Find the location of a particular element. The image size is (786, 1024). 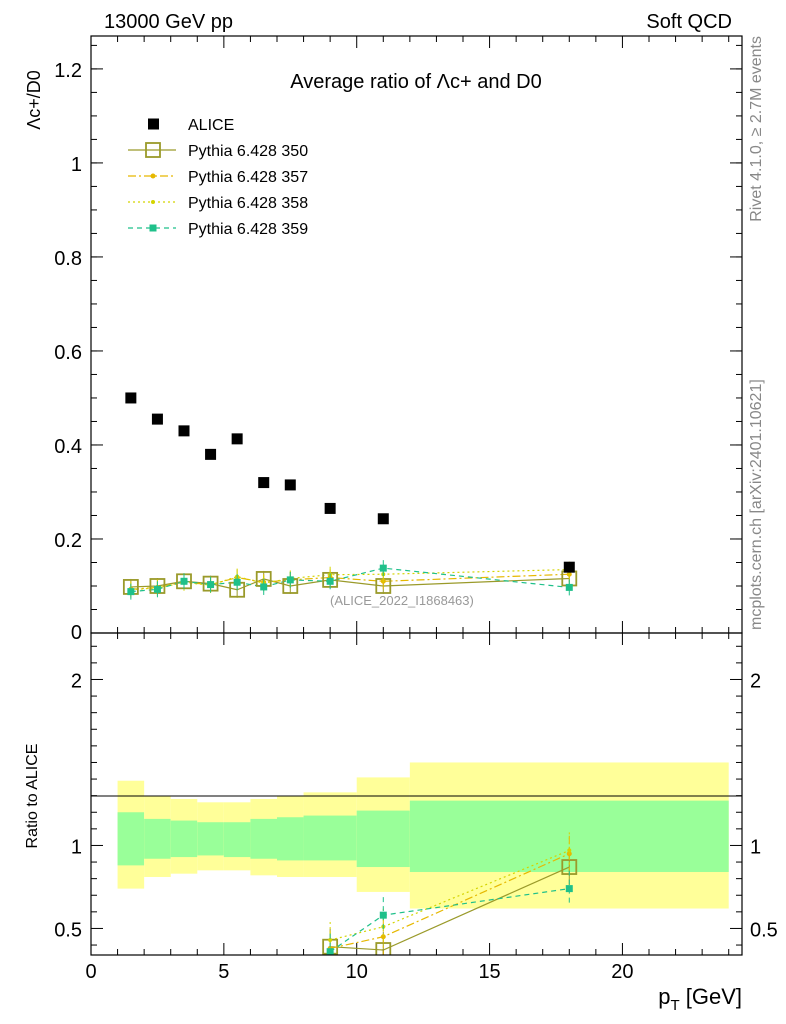

x-tick-label: 0 is located at coordinates (90, 972).